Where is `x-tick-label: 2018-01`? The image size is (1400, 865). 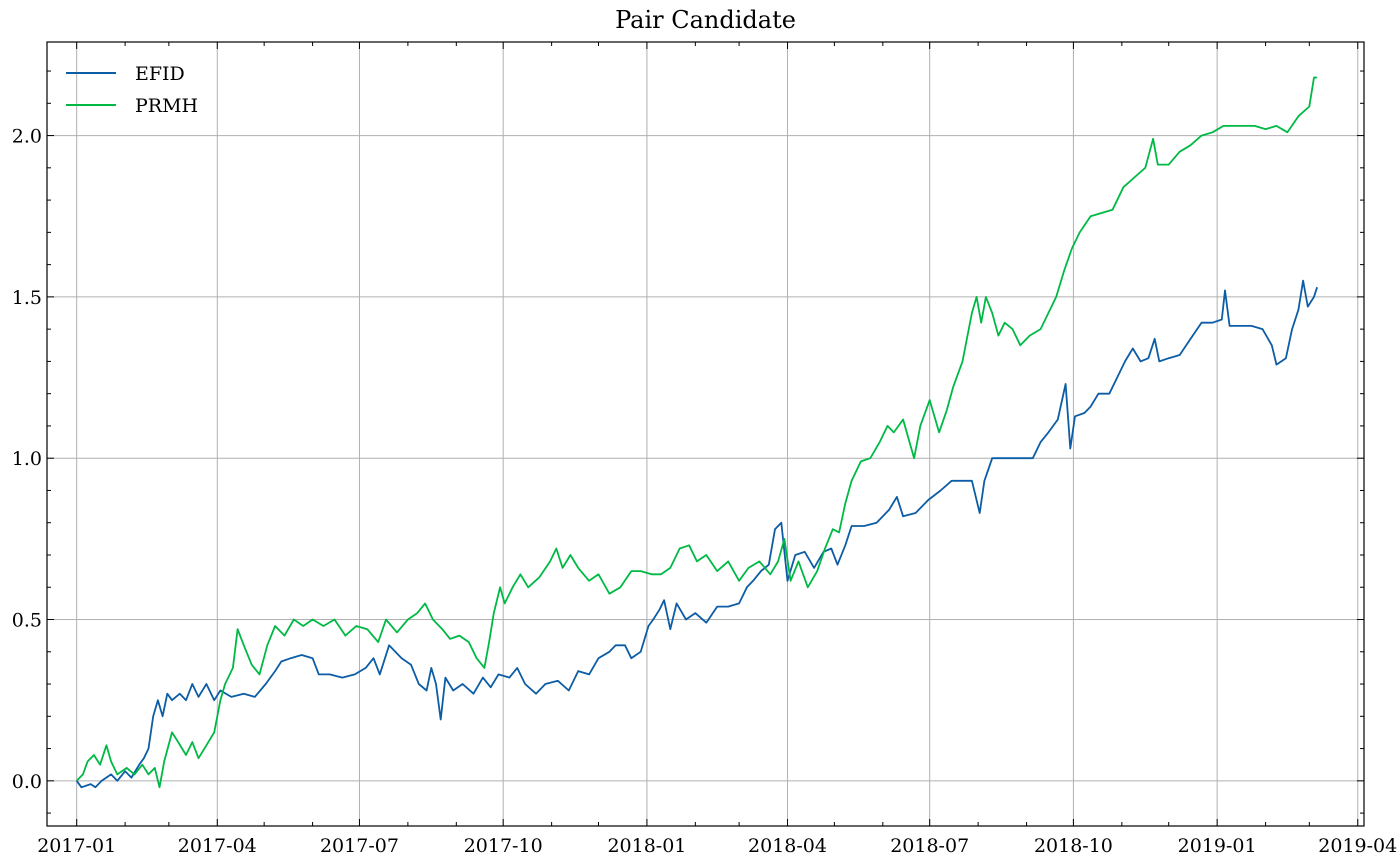 x-tick-label: 2018-01 is located at coordinates (646, 846).